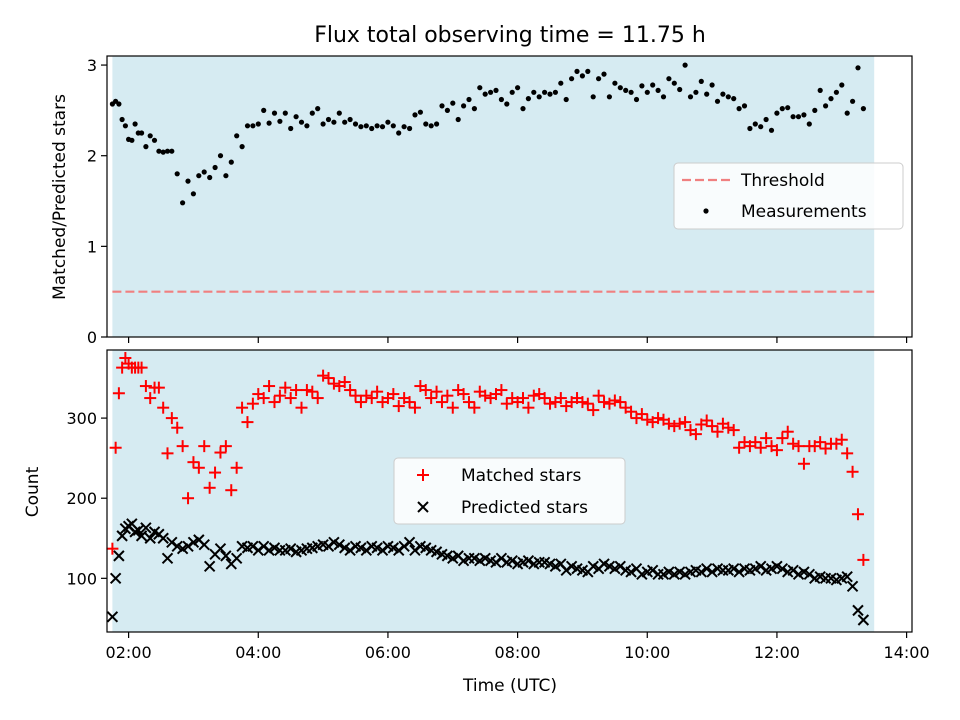 This screenshot has height=720, width=960. I want to click on threshold-legend-label: Threshold, so click(782, 181).